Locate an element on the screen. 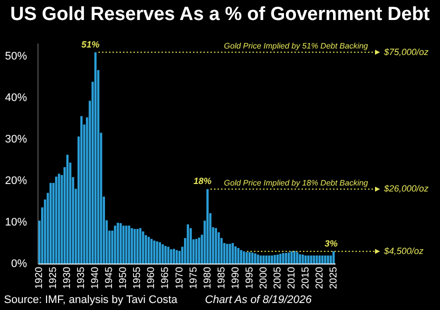  x-tick-label: 1955 is located at coordinates (138, 278).